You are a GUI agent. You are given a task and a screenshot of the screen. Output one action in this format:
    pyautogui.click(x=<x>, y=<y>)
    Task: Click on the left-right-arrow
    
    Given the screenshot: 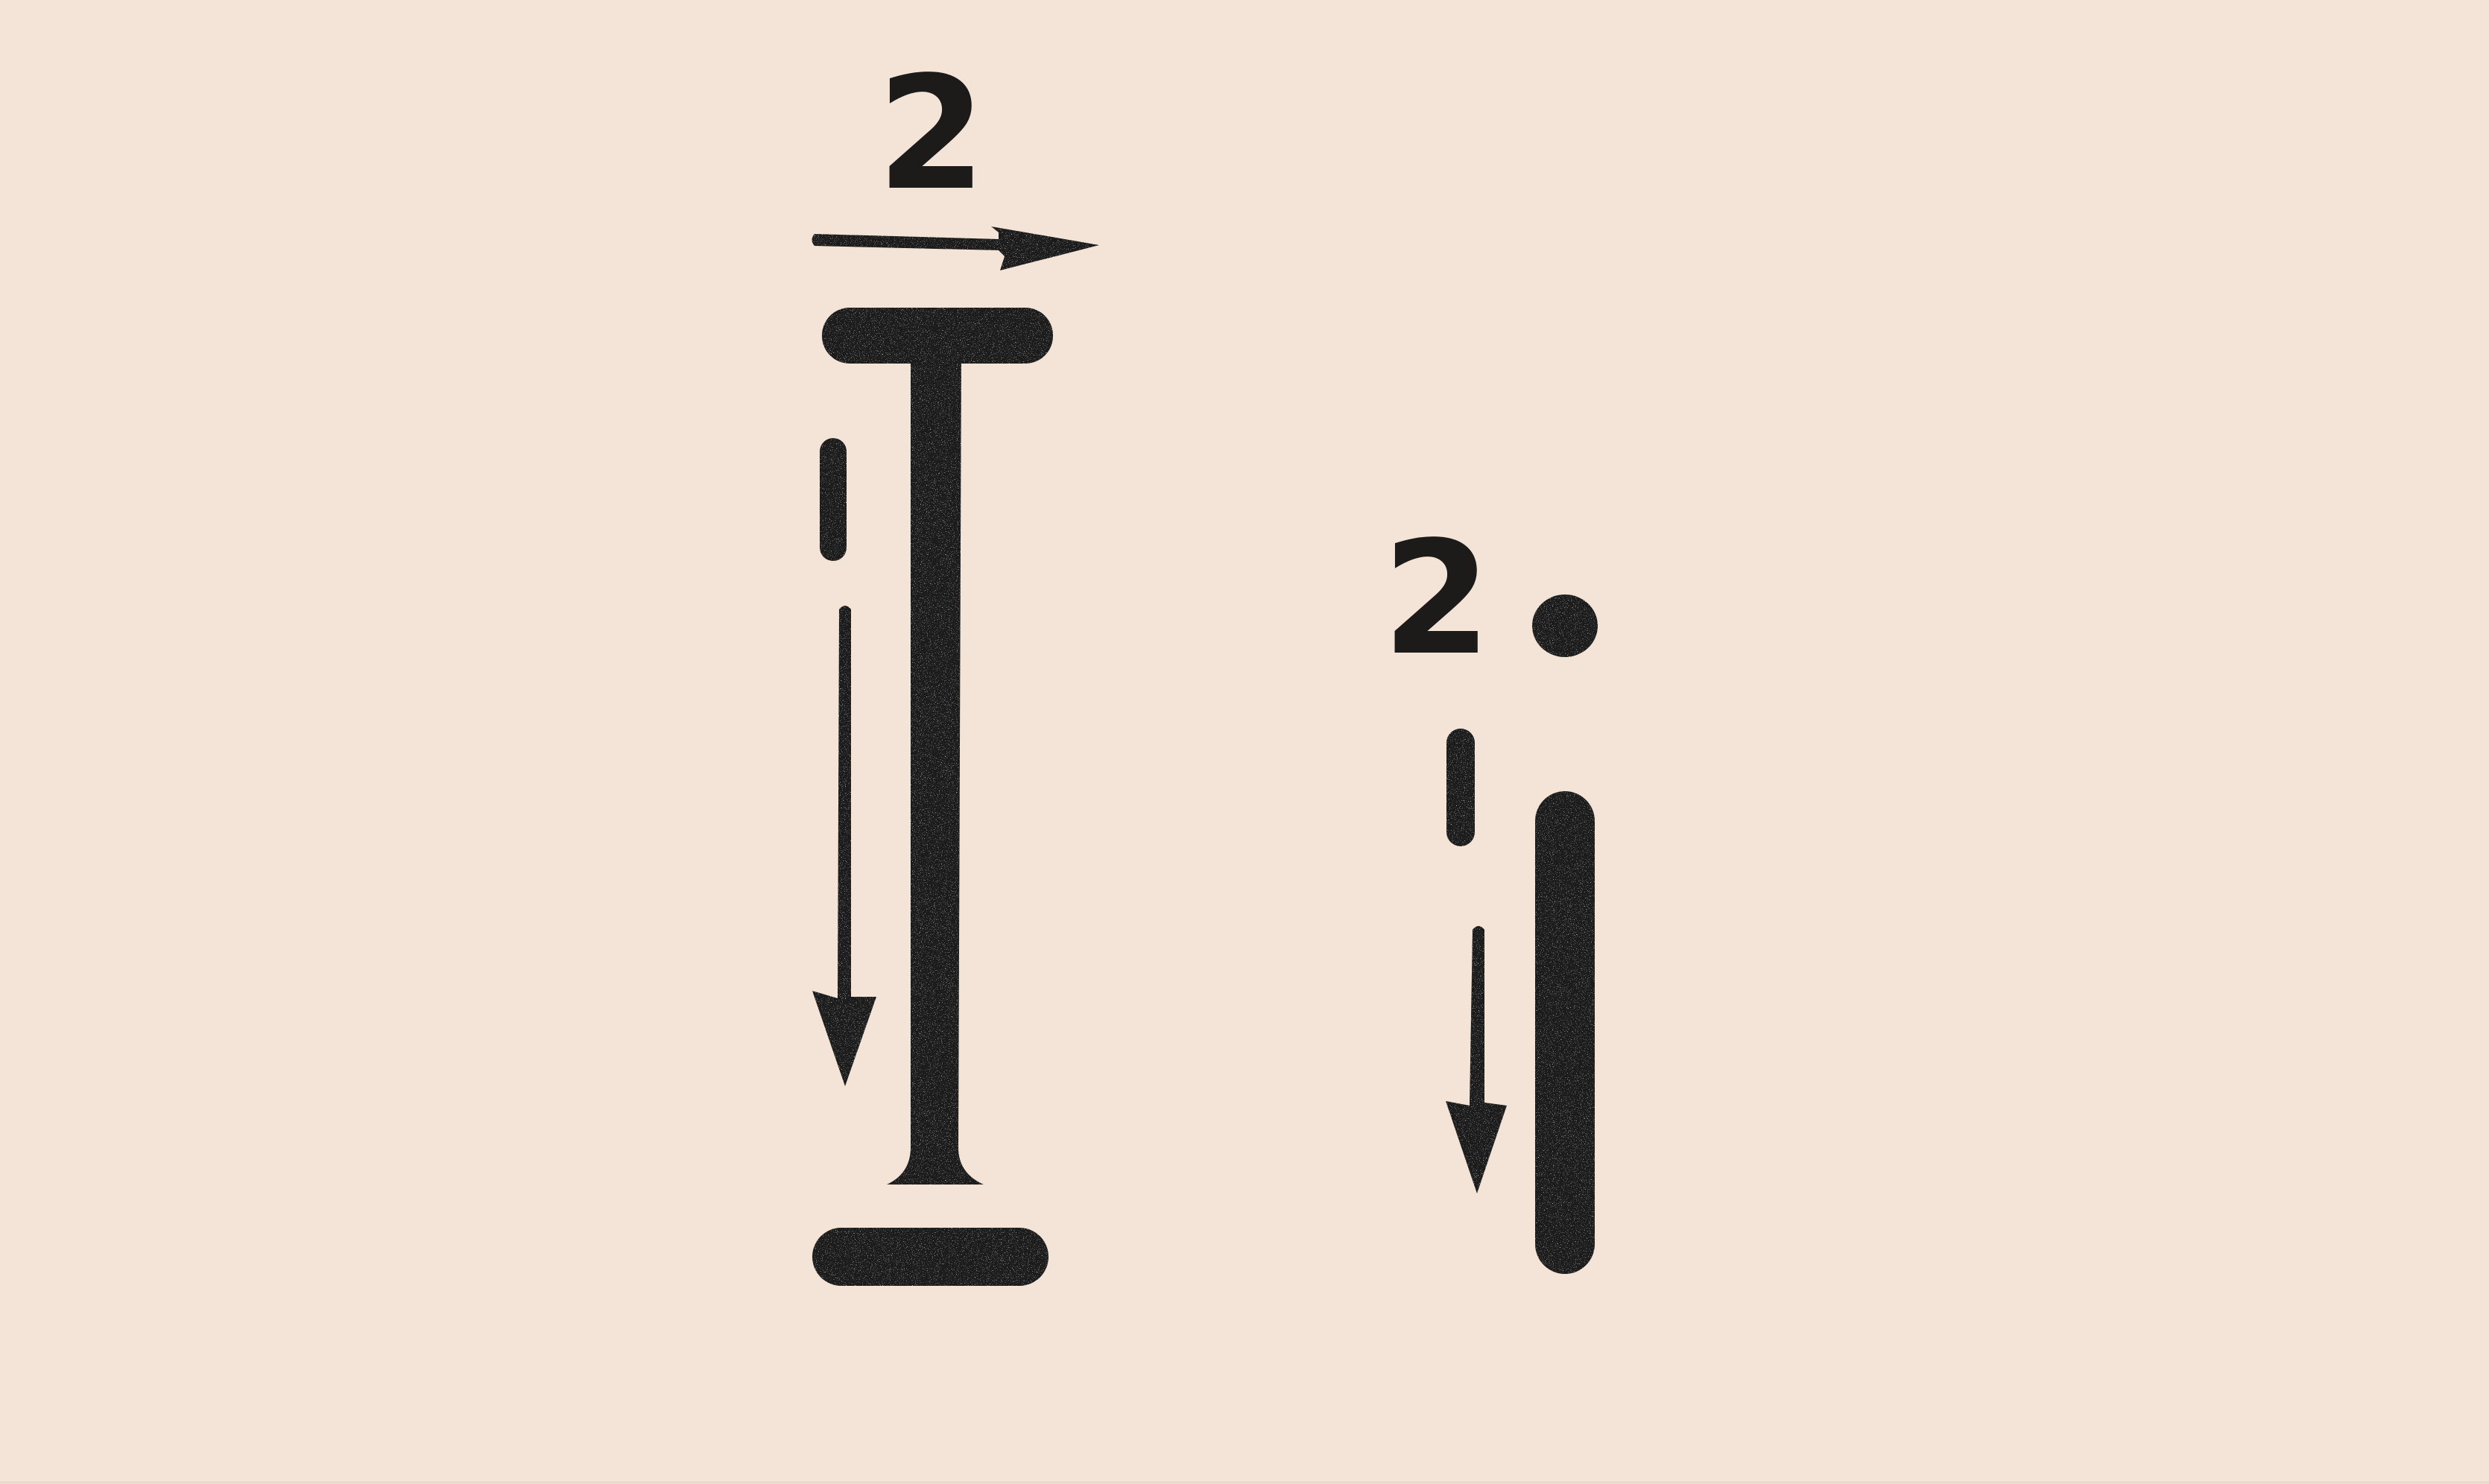 What is the action you would take?
    pyautogui.click(x=955, y=248)
    